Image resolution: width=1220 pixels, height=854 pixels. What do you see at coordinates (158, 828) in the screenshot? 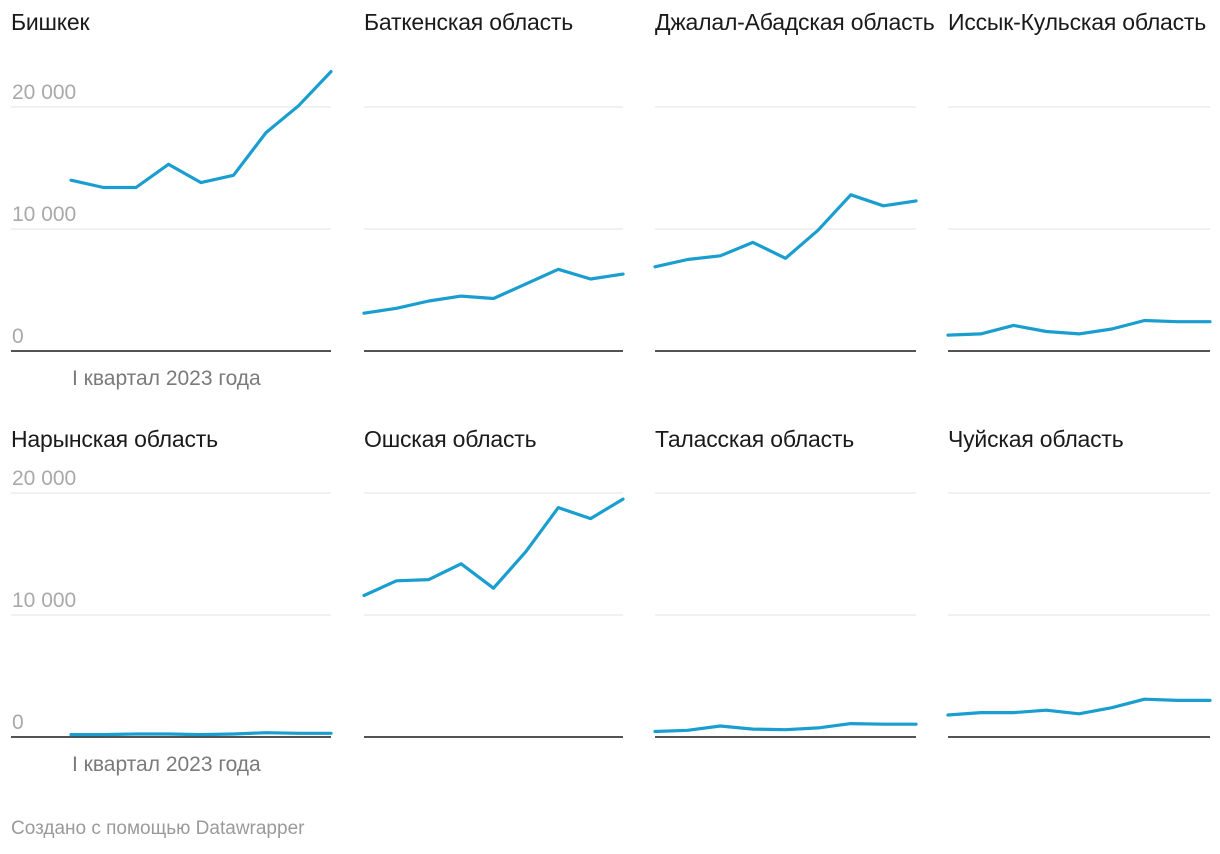
I see `footer-credit: Создано с помощью Datawrapper` at bounding box center [158, 828].